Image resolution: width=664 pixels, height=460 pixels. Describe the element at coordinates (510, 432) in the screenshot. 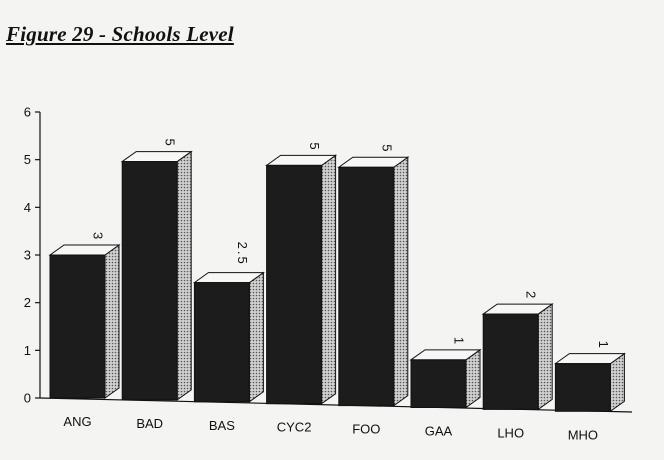

I see `category-label-lho: LHO` at that location.